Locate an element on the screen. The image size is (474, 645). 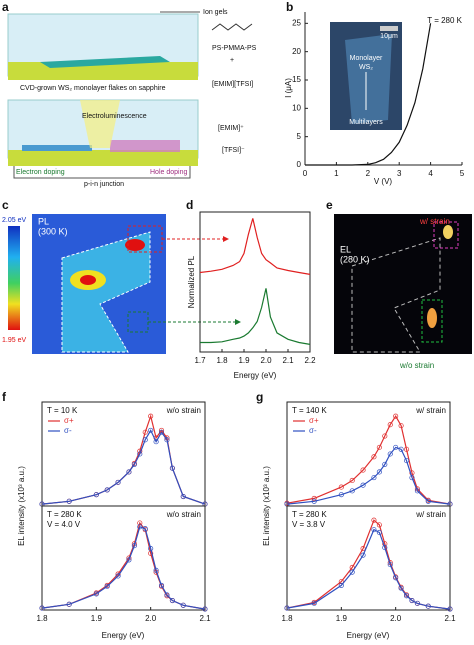
panel-label: f is located at coordinates (4, 397).